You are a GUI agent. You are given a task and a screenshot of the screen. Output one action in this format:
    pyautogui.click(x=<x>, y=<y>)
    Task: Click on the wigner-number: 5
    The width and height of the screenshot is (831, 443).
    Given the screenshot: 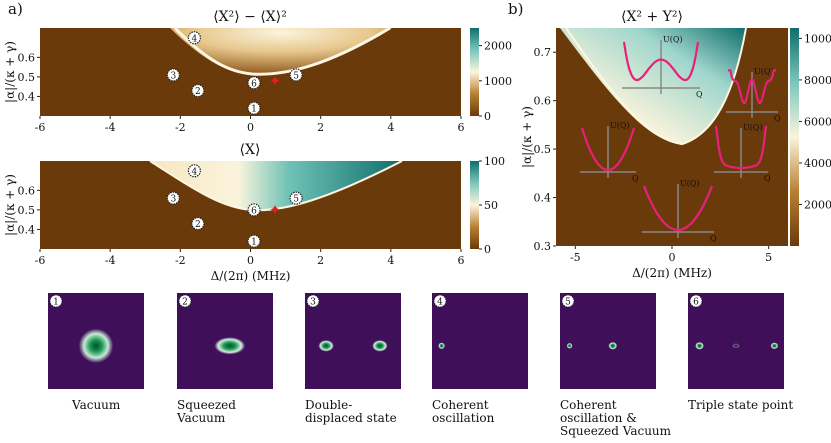 What is the action you would take?
    pyautogui.click(x=568, y=303)
    